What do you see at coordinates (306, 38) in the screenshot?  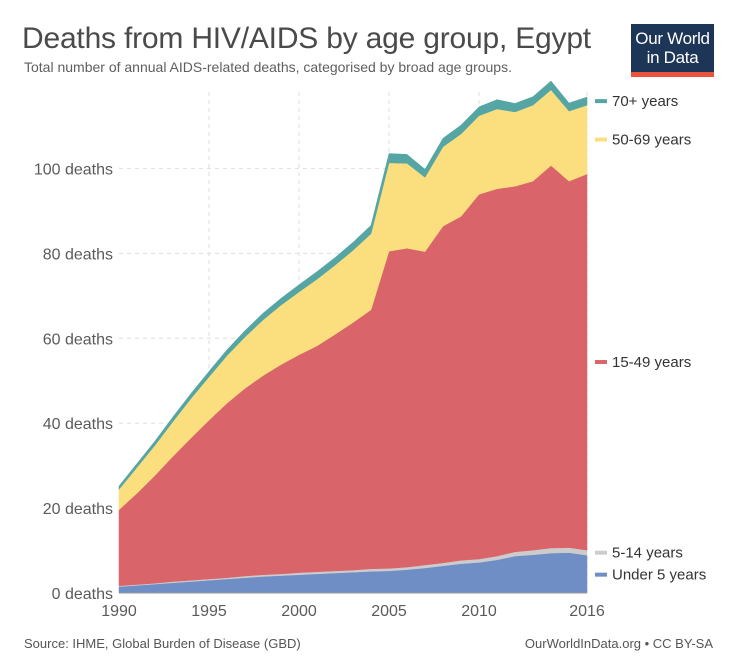 I see `chart-title: Deaths from HIV/AIDS by age group, Egypt` at bounding box center [306, 38].